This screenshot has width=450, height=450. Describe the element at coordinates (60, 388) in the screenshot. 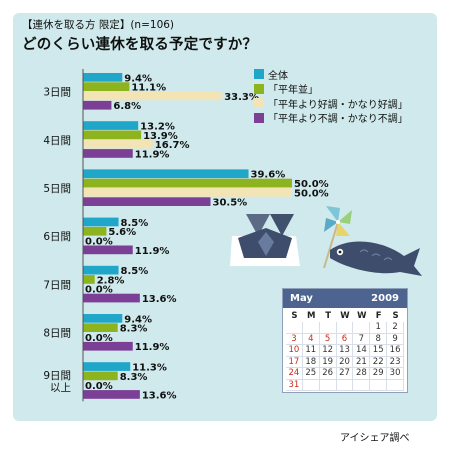

I see `category-label: 以上` at that location.